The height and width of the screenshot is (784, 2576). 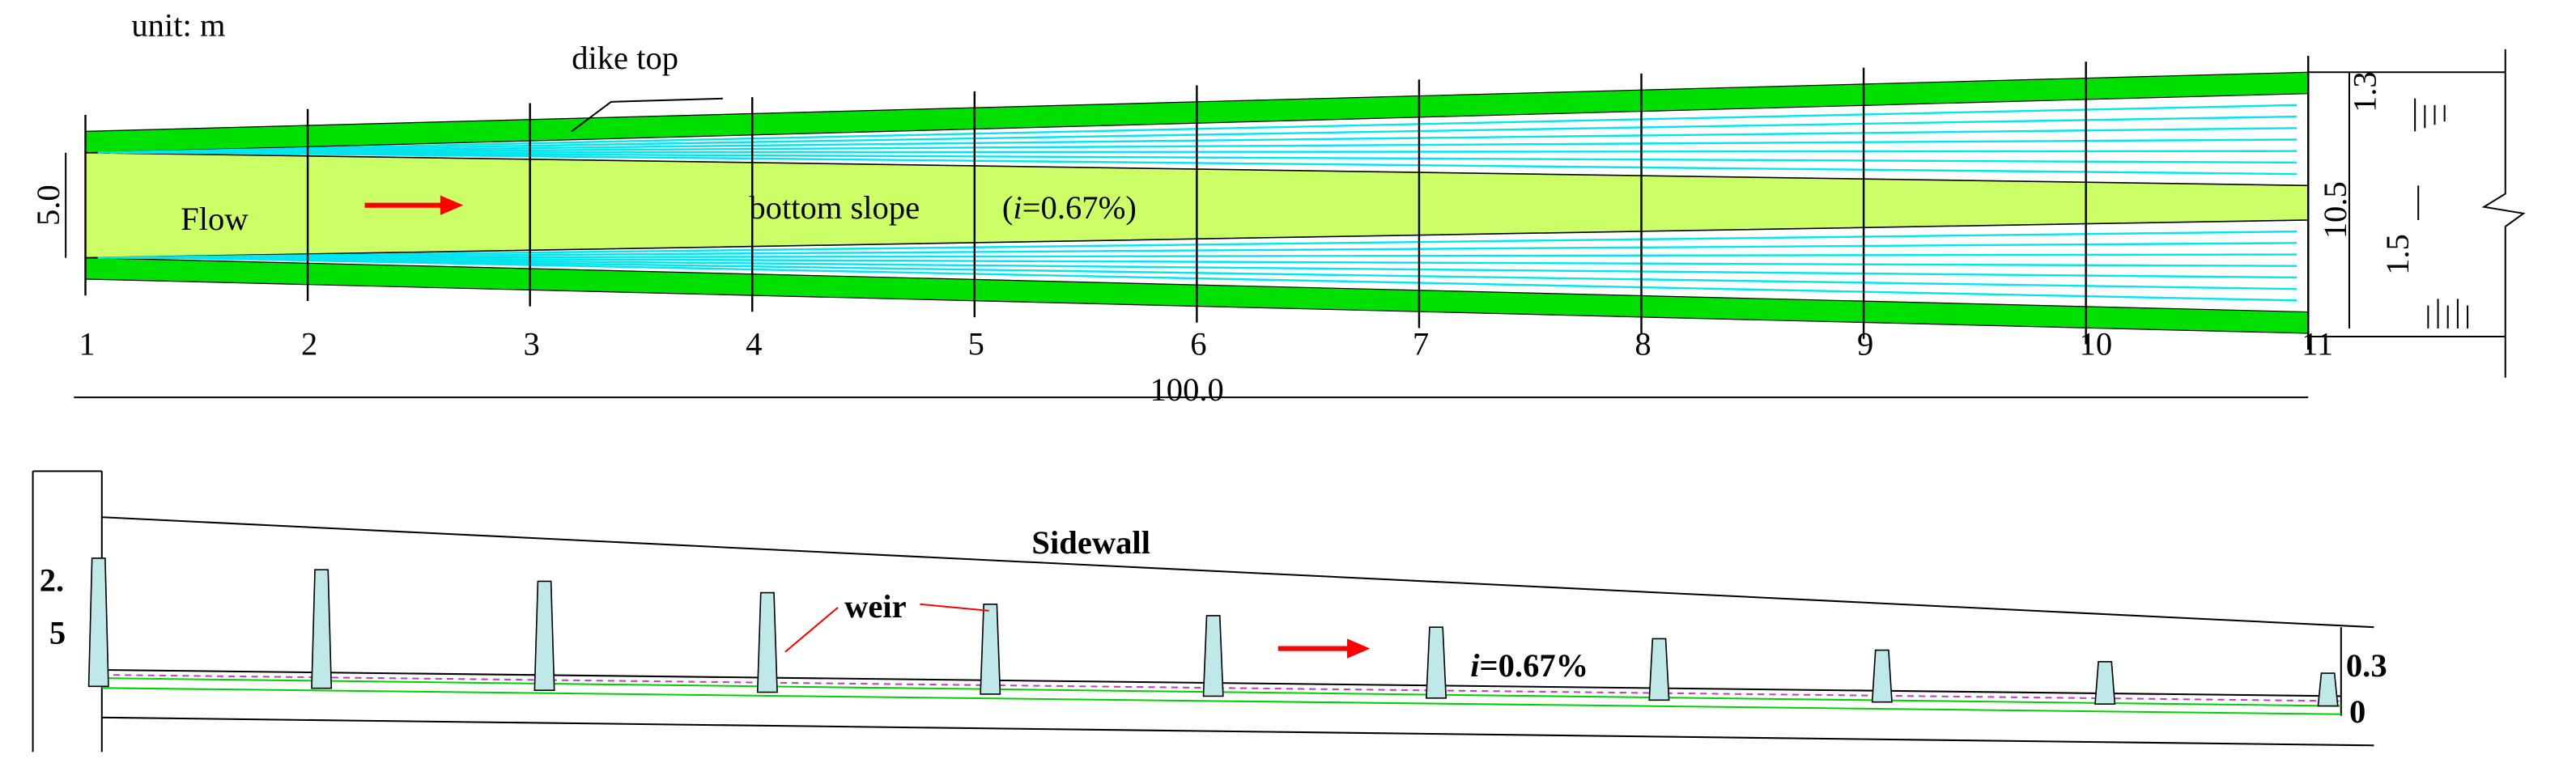 I want to click on dim-label: 0, so click(x=2357, y=712).